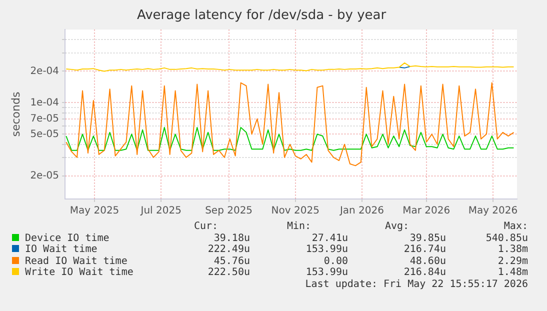  What do you see at coordinates (79, 273) in the screenshot?
I see `legend-label: Write IO Wait time` at bounding box center [79, 273].